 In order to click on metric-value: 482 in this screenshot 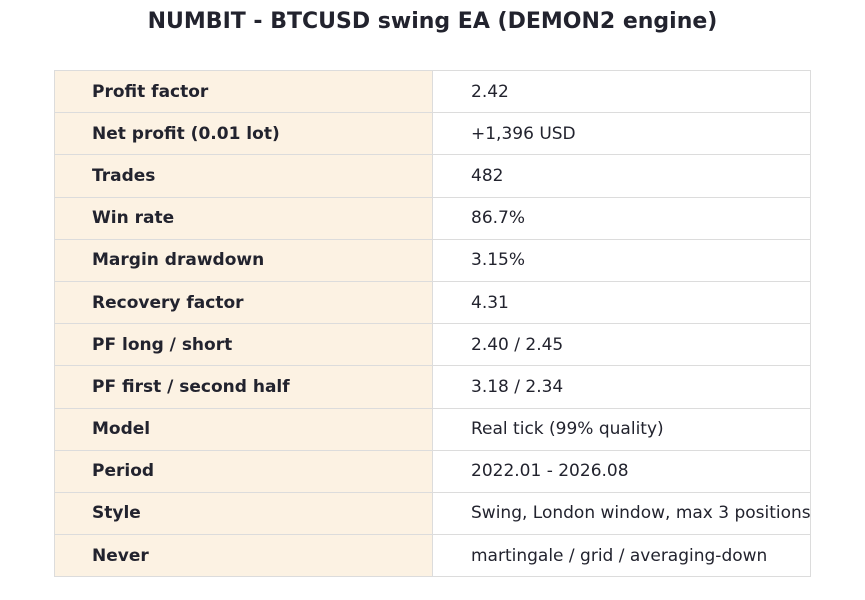, I will do `click(622, 176)`.